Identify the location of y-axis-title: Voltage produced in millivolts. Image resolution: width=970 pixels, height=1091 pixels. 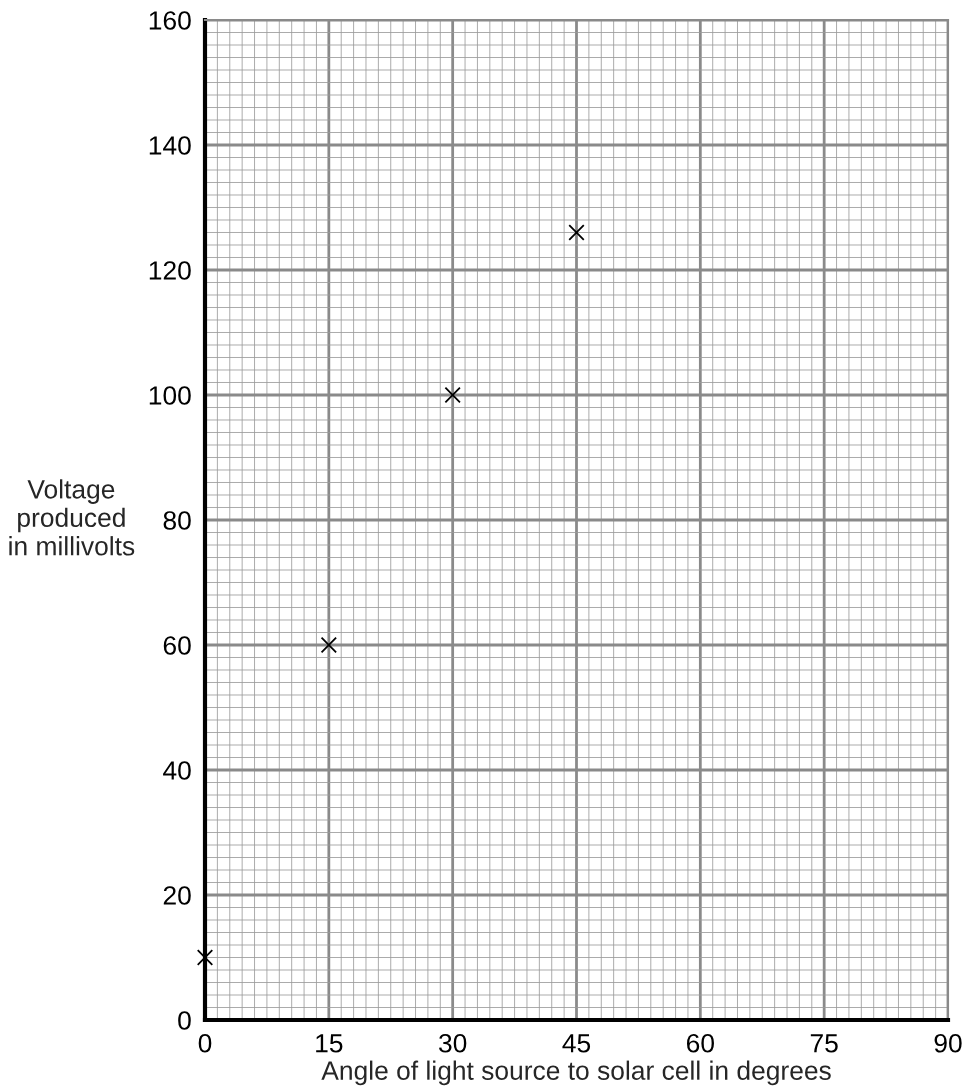
(72, 517).